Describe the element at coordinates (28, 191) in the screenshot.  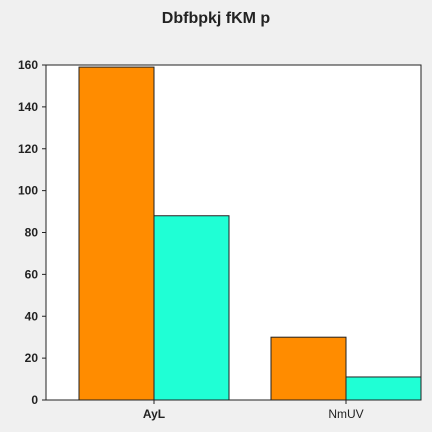
I see `y-tick-label: 100` at that location.